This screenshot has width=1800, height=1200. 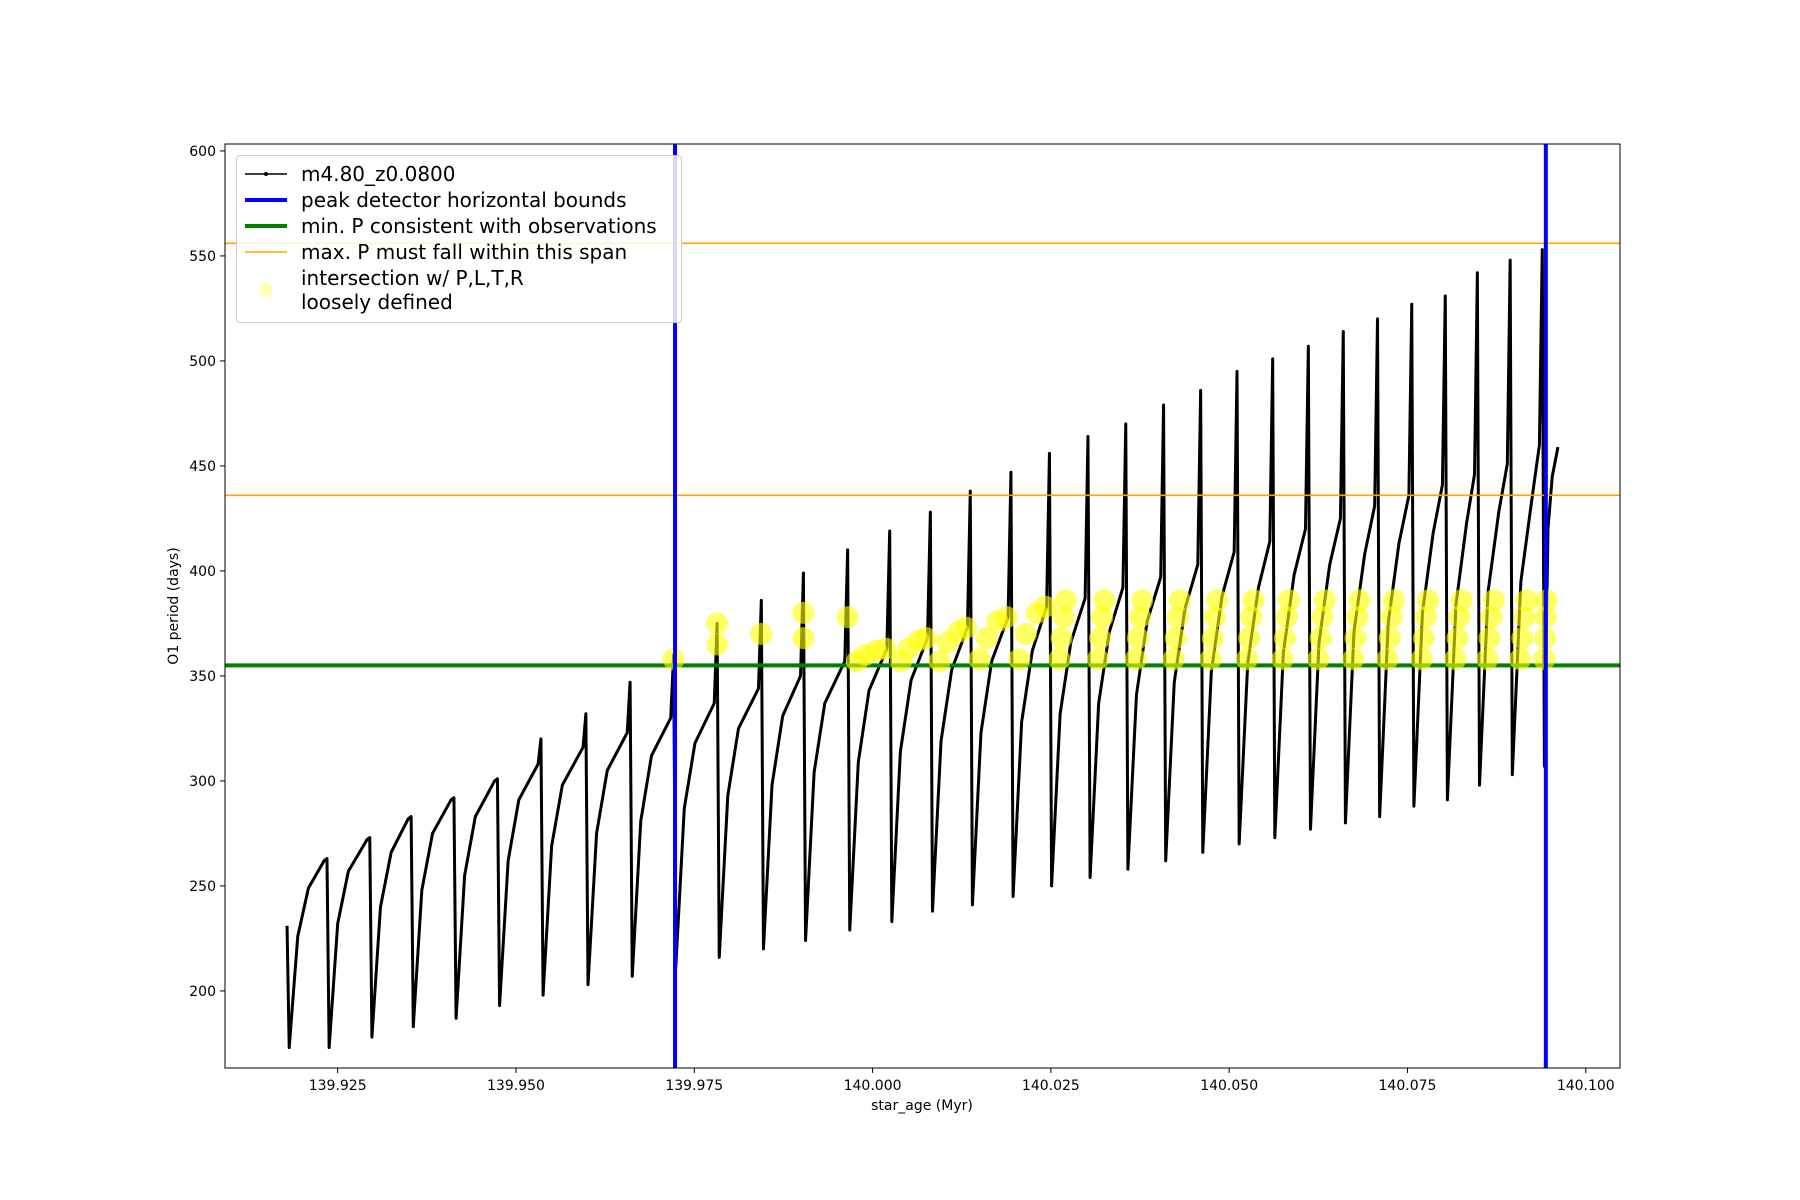 I want to click on legend-label: min. P consistent with observations, so click(x=479, y=226).